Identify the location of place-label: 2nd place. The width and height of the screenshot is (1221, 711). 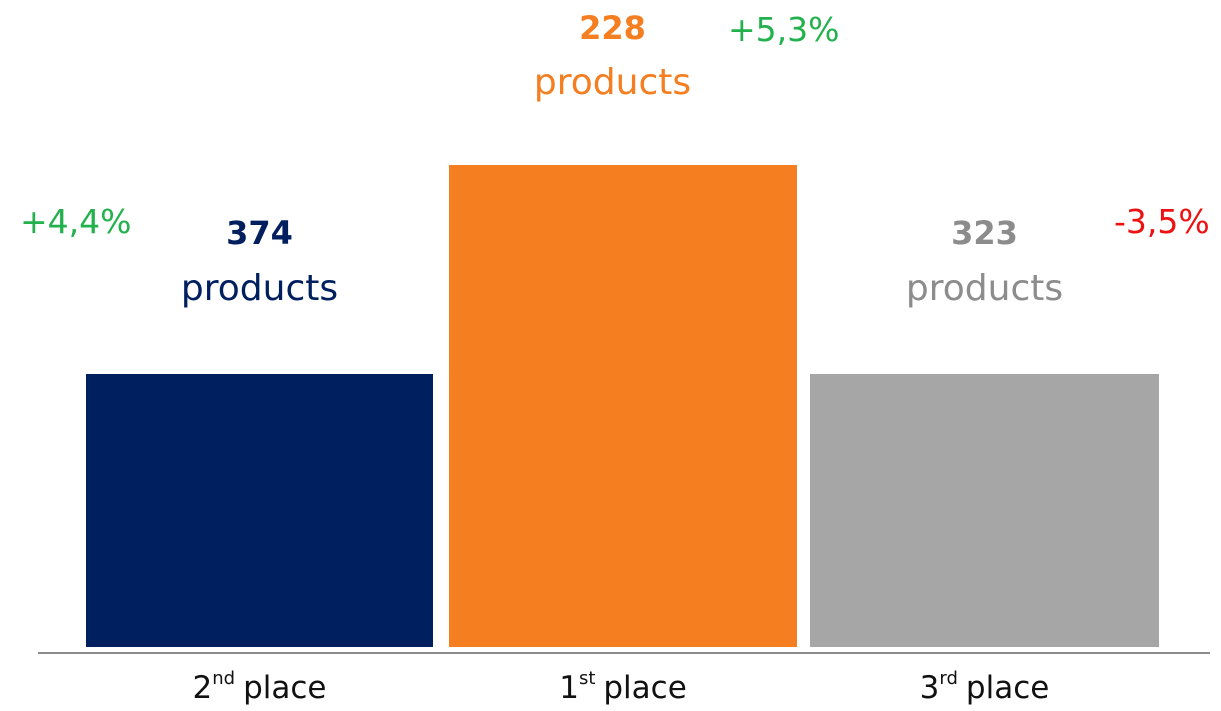
(259, 687).